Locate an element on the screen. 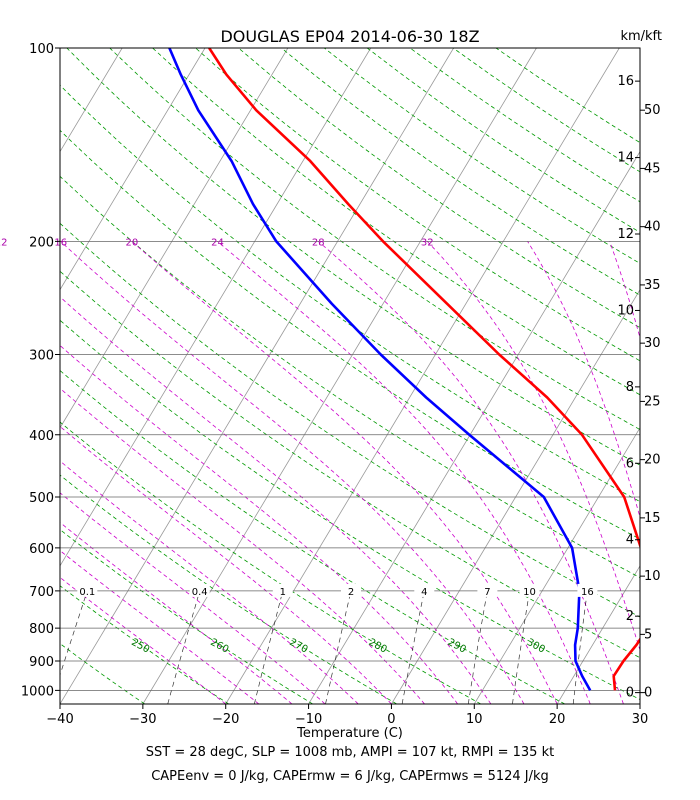  height-axis-ticks: 0 2 4 6 8 10 12 14 16 0 5 10 15 20 25 30 35 40 45 50 is located at coordinates (638, 387).